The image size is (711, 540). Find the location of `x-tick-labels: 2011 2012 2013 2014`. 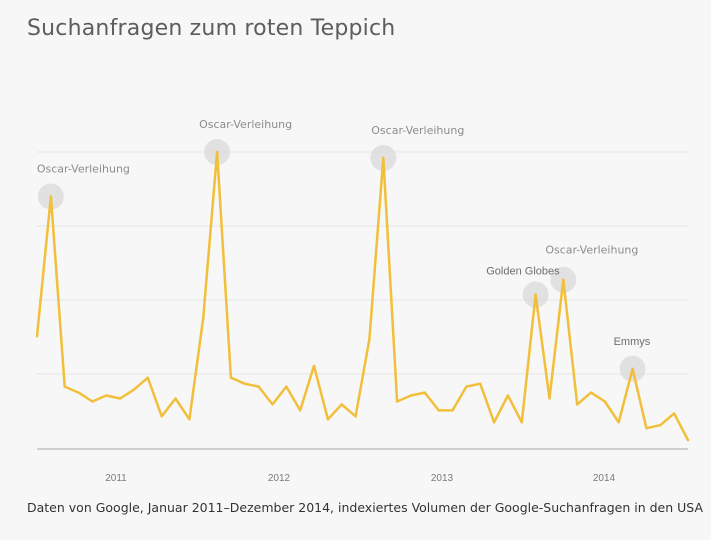

x-tick-labels: 2011 2012 2013 2014 is located at coordinates (360, 478).